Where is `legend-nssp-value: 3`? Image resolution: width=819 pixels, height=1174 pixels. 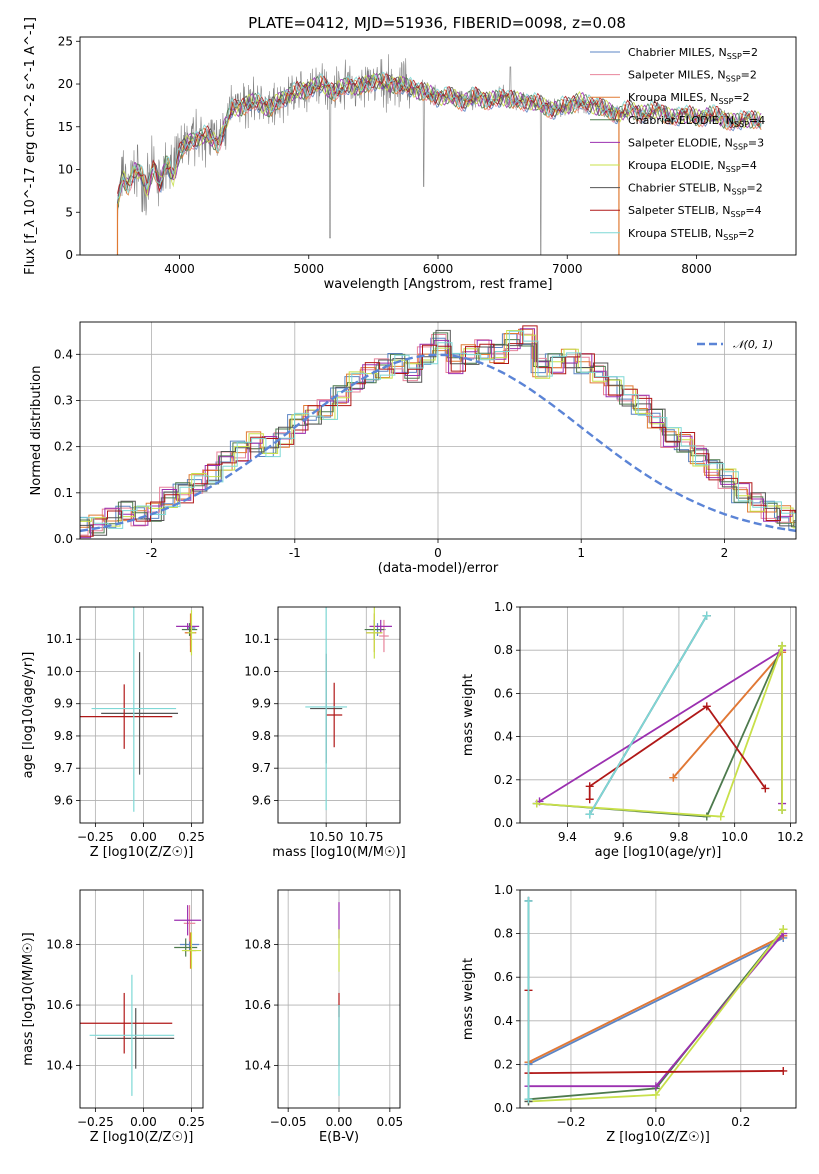
legend-nssp-value: 3 is located at coordinates (760, 142).